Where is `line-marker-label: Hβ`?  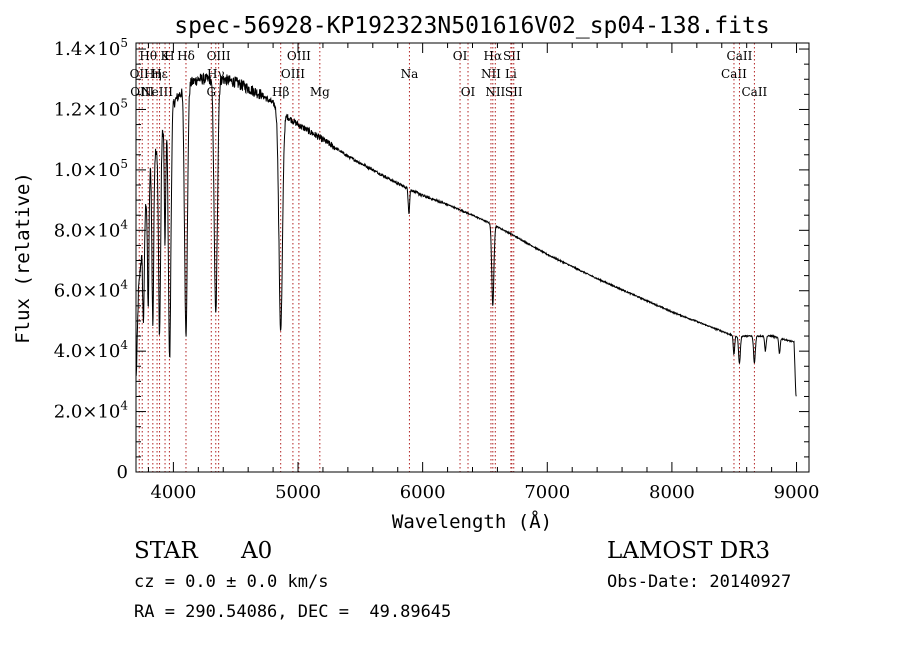
line-marker-label: Hβ is located at coordinates (280, 92).